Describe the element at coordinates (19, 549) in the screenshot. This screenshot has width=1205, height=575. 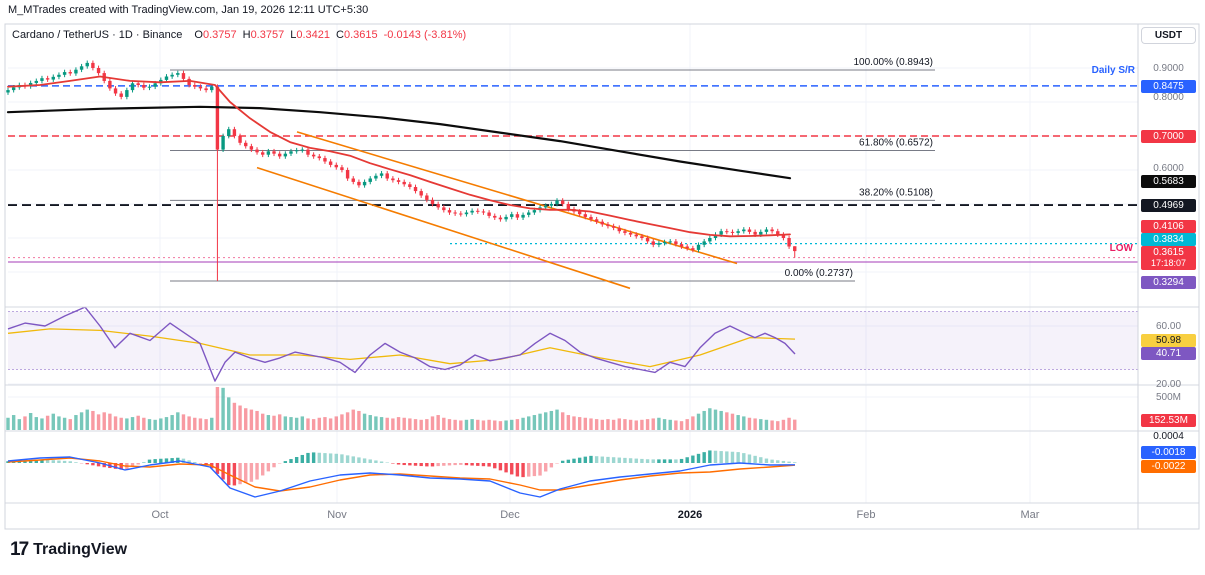
I see `tradingview-logo-icon: 17` at that location.